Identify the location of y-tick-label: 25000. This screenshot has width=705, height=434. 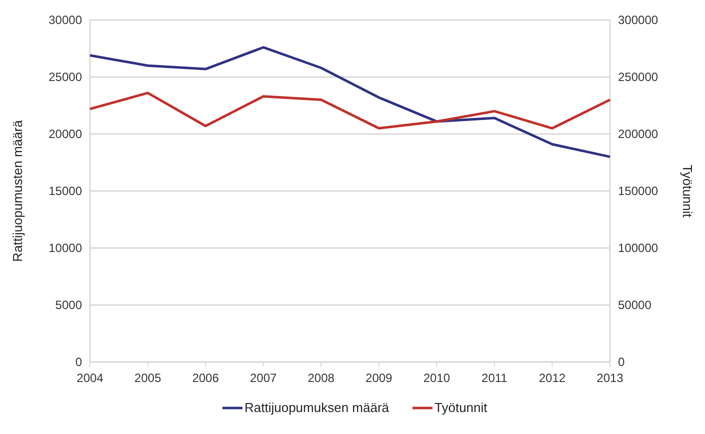
(65, 77).